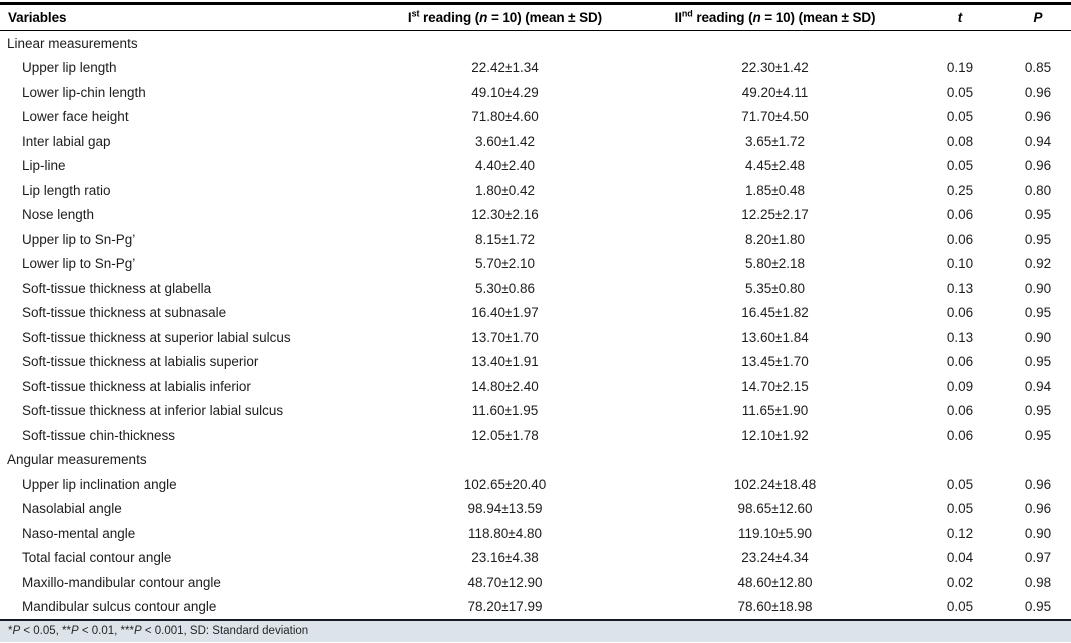 The image size is (1071, 643). Describe the element at coordinates (960, 190) in the screenshot. I see `t-cell: 0.25` at that location.